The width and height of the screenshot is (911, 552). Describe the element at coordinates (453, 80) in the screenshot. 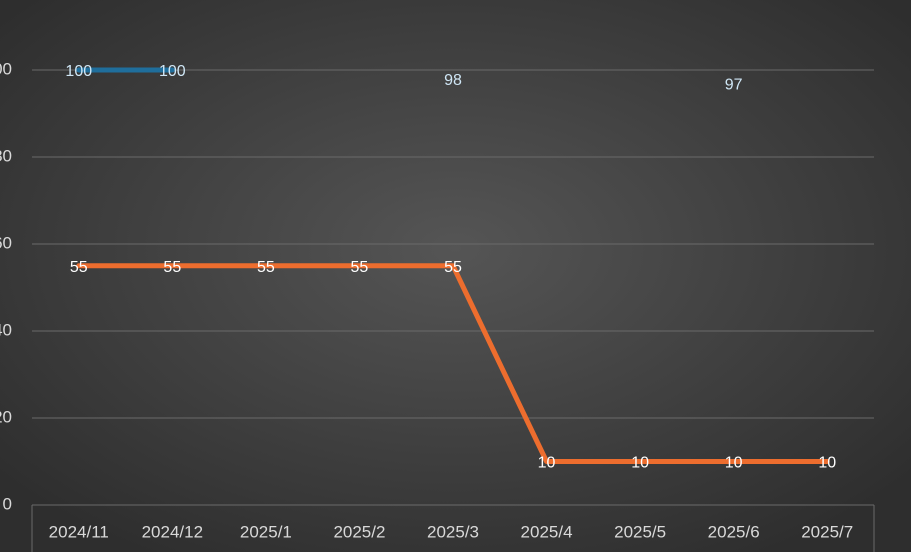

I see `data-label: 98` at that location.